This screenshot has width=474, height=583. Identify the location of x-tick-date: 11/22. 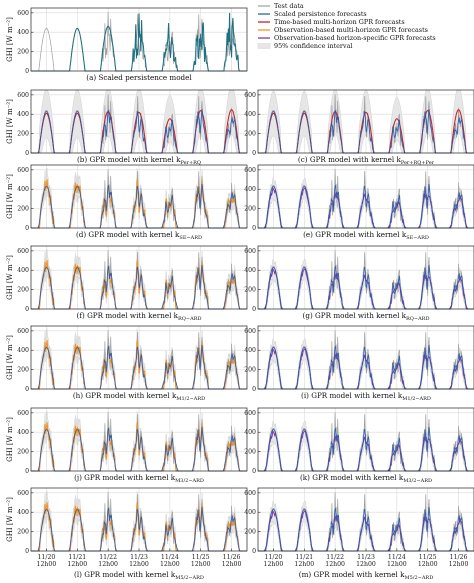
(335, 557).